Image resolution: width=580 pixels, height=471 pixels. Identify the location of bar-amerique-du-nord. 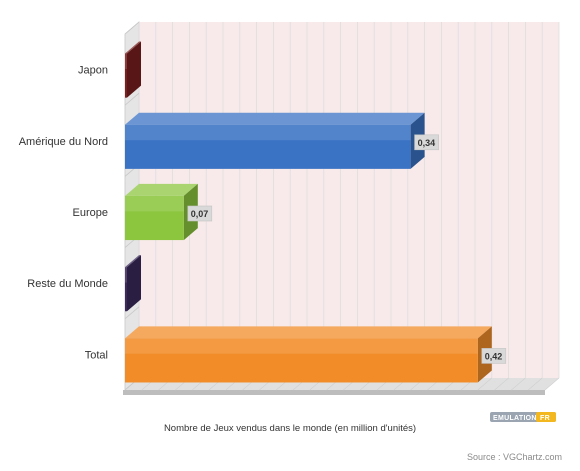
(275, 140).